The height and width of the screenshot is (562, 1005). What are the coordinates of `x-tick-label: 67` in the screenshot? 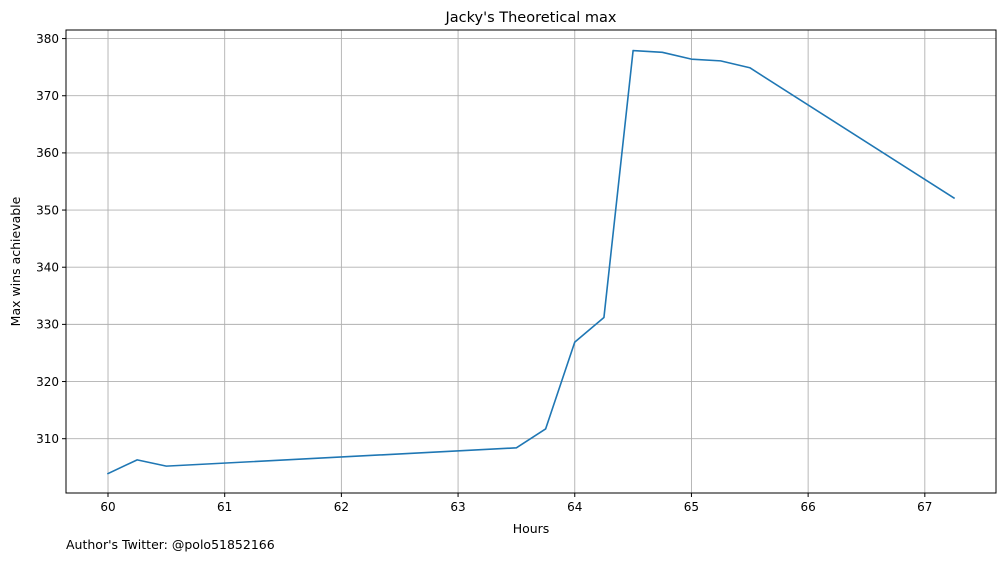 It's located at (924, 507).